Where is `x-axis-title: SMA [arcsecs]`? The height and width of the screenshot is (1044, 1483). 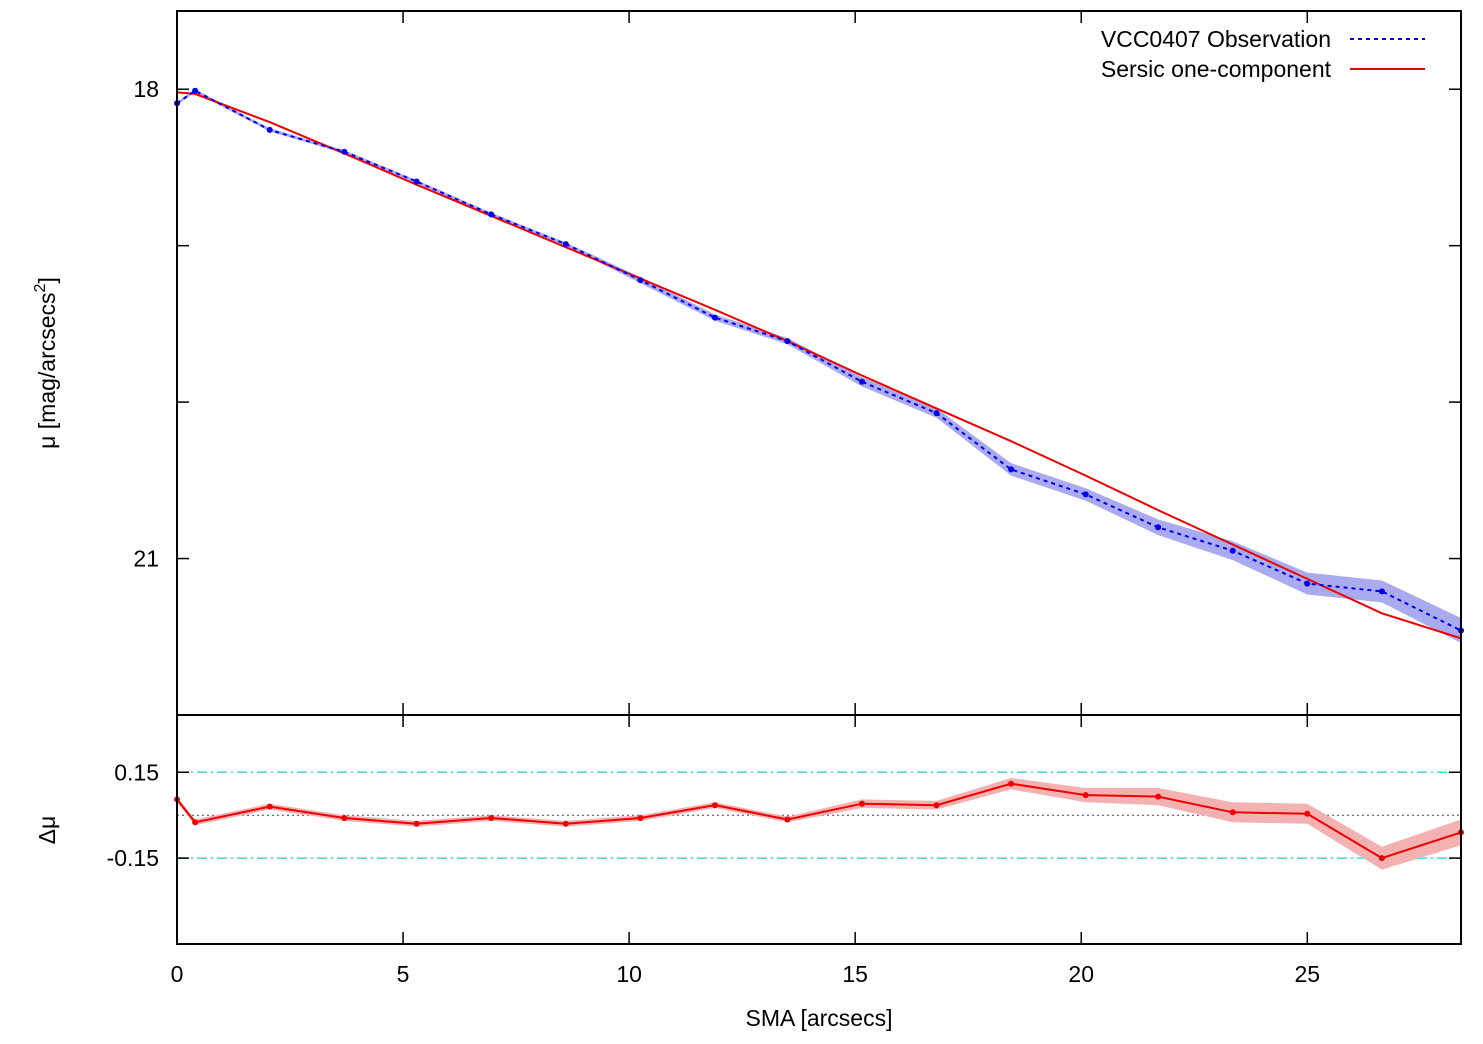
x-axis-title: SMA [arcsecs] is located at coordinates (819, 1018).